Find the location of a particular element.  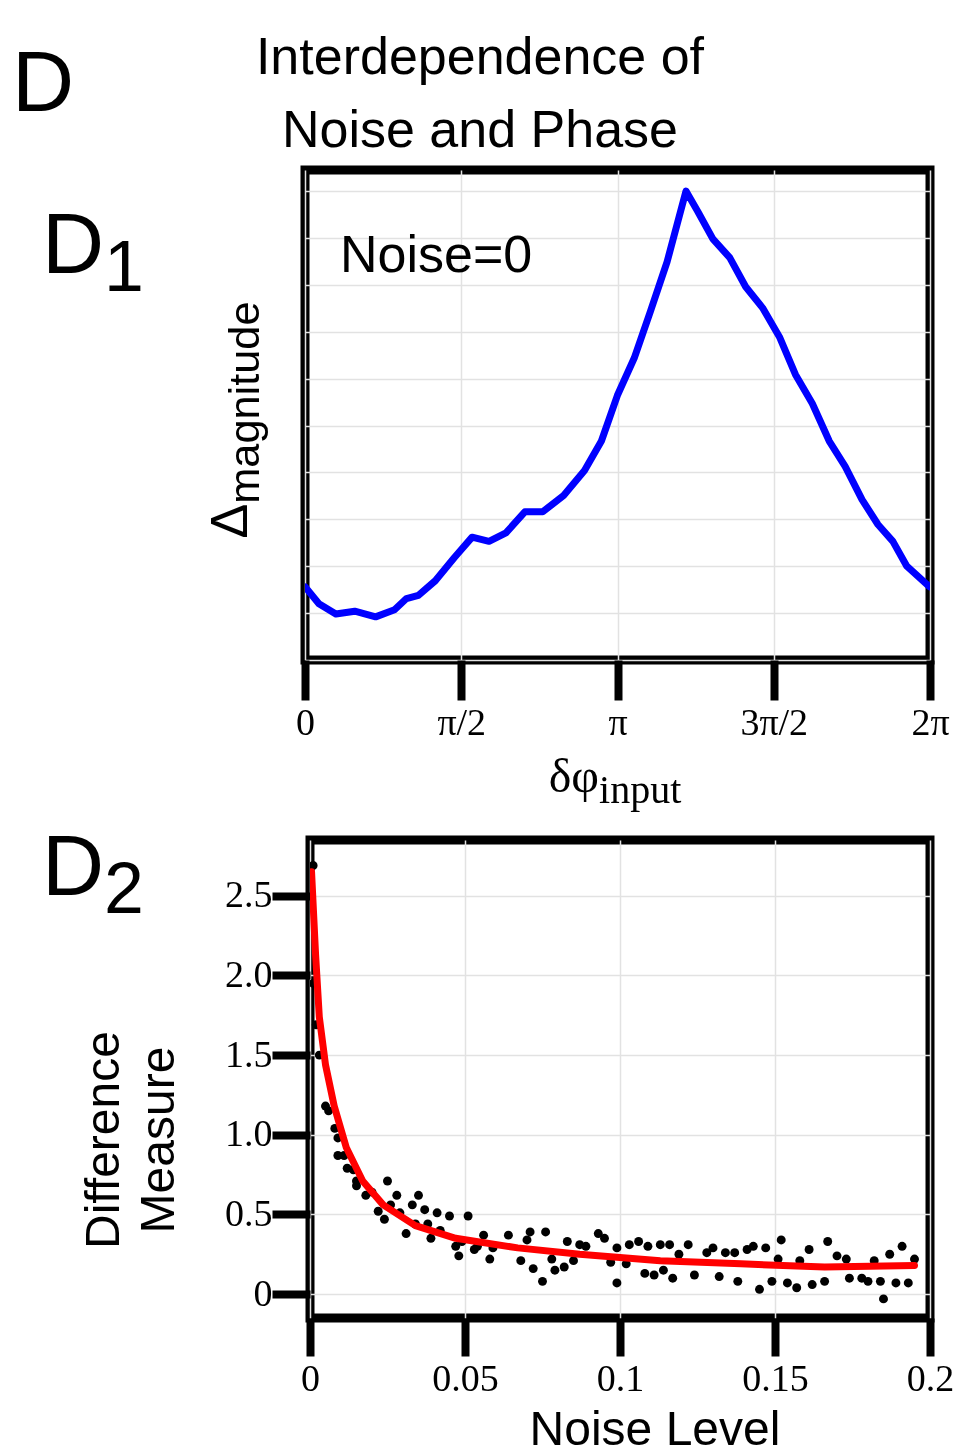

y-tick-label: 1.5 is located at coordinates (249, 1053).